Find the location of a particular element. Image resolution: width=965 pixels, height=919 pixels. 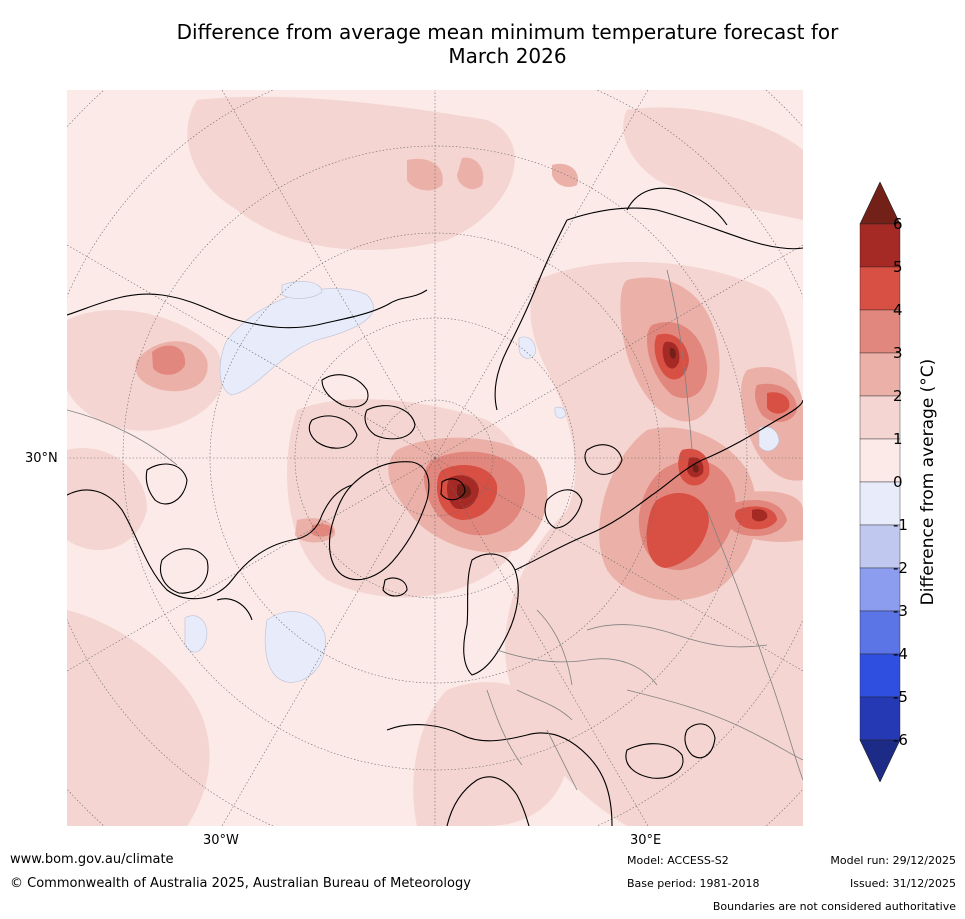

title-line-2: March 2026 is located at coordinates (507, 56).